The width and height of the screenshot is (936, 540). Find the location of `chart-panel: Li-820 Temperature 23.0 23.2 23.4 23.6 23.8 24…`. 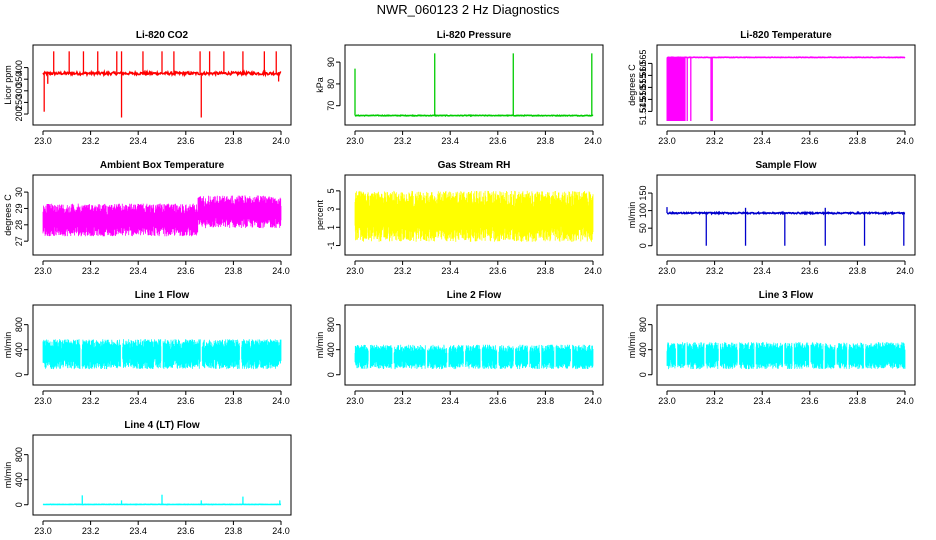

chart-panel: Li-820 Temperature 23.0 23.2 23.4 23.6 23.8 24… is located at coordinates (771, 88).